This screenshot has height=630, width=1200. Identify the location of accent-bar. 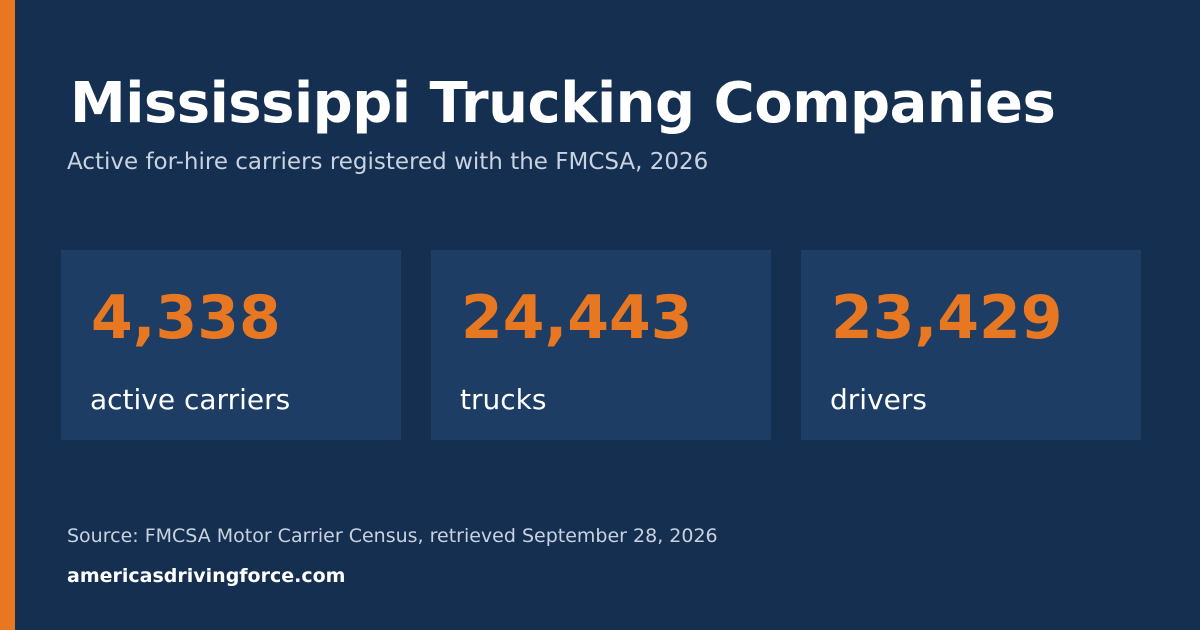
(7, 315).